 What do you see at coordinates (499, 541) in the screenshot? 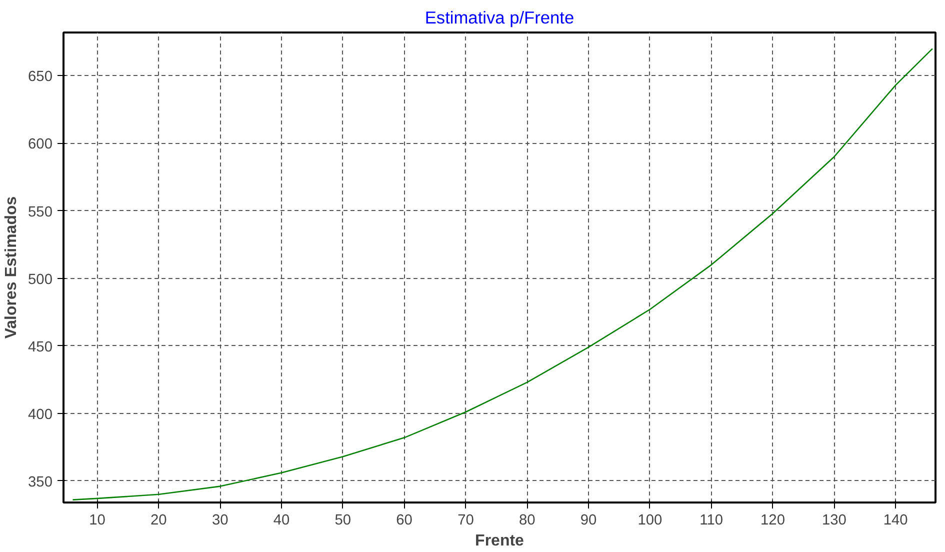
I see `x-axis-title: Frente` at bounding box center [499, 541].